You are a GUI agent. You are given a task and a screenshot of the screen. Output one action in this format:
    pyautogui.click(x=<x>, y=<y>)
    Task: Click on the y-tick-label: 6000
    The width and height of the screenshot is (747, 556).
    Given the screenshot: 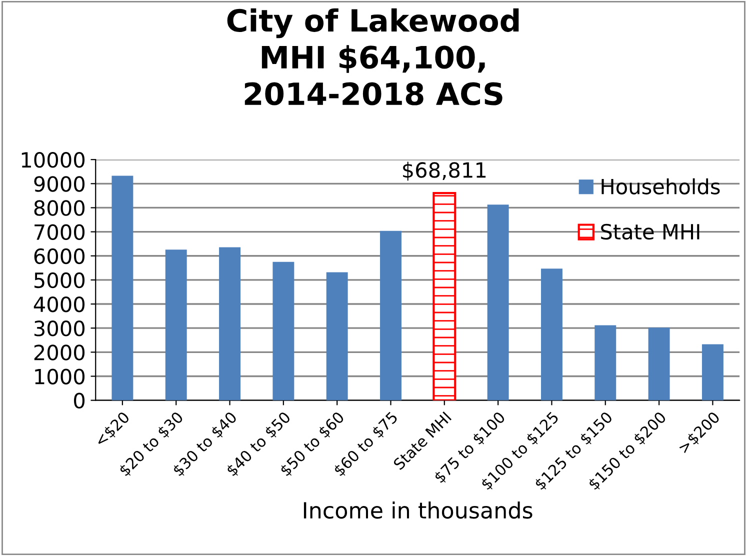 What is the action you would take?
    pyautogui.click(x=59, y=256)
    